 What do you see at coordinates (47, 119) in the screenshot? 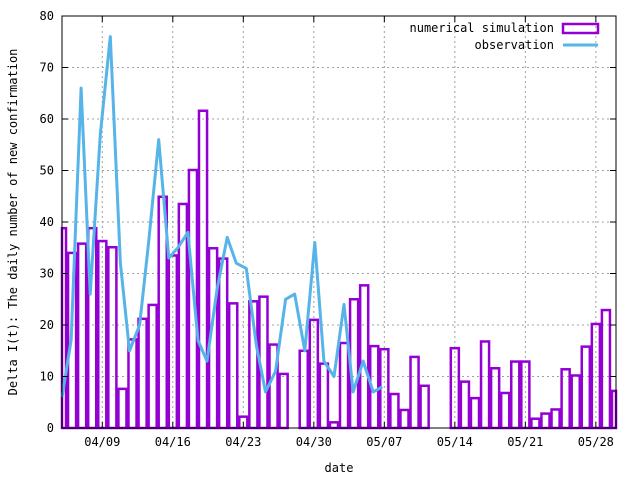
I see `y-tick-label: 60` at bounding box center [47, 119].